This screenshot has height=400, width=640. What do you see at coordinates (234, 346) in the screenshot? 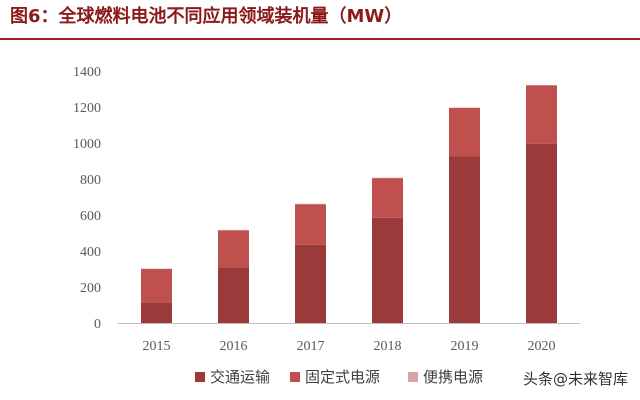
I see `x-tick-label: 2016` at bounding box center [234, 346].